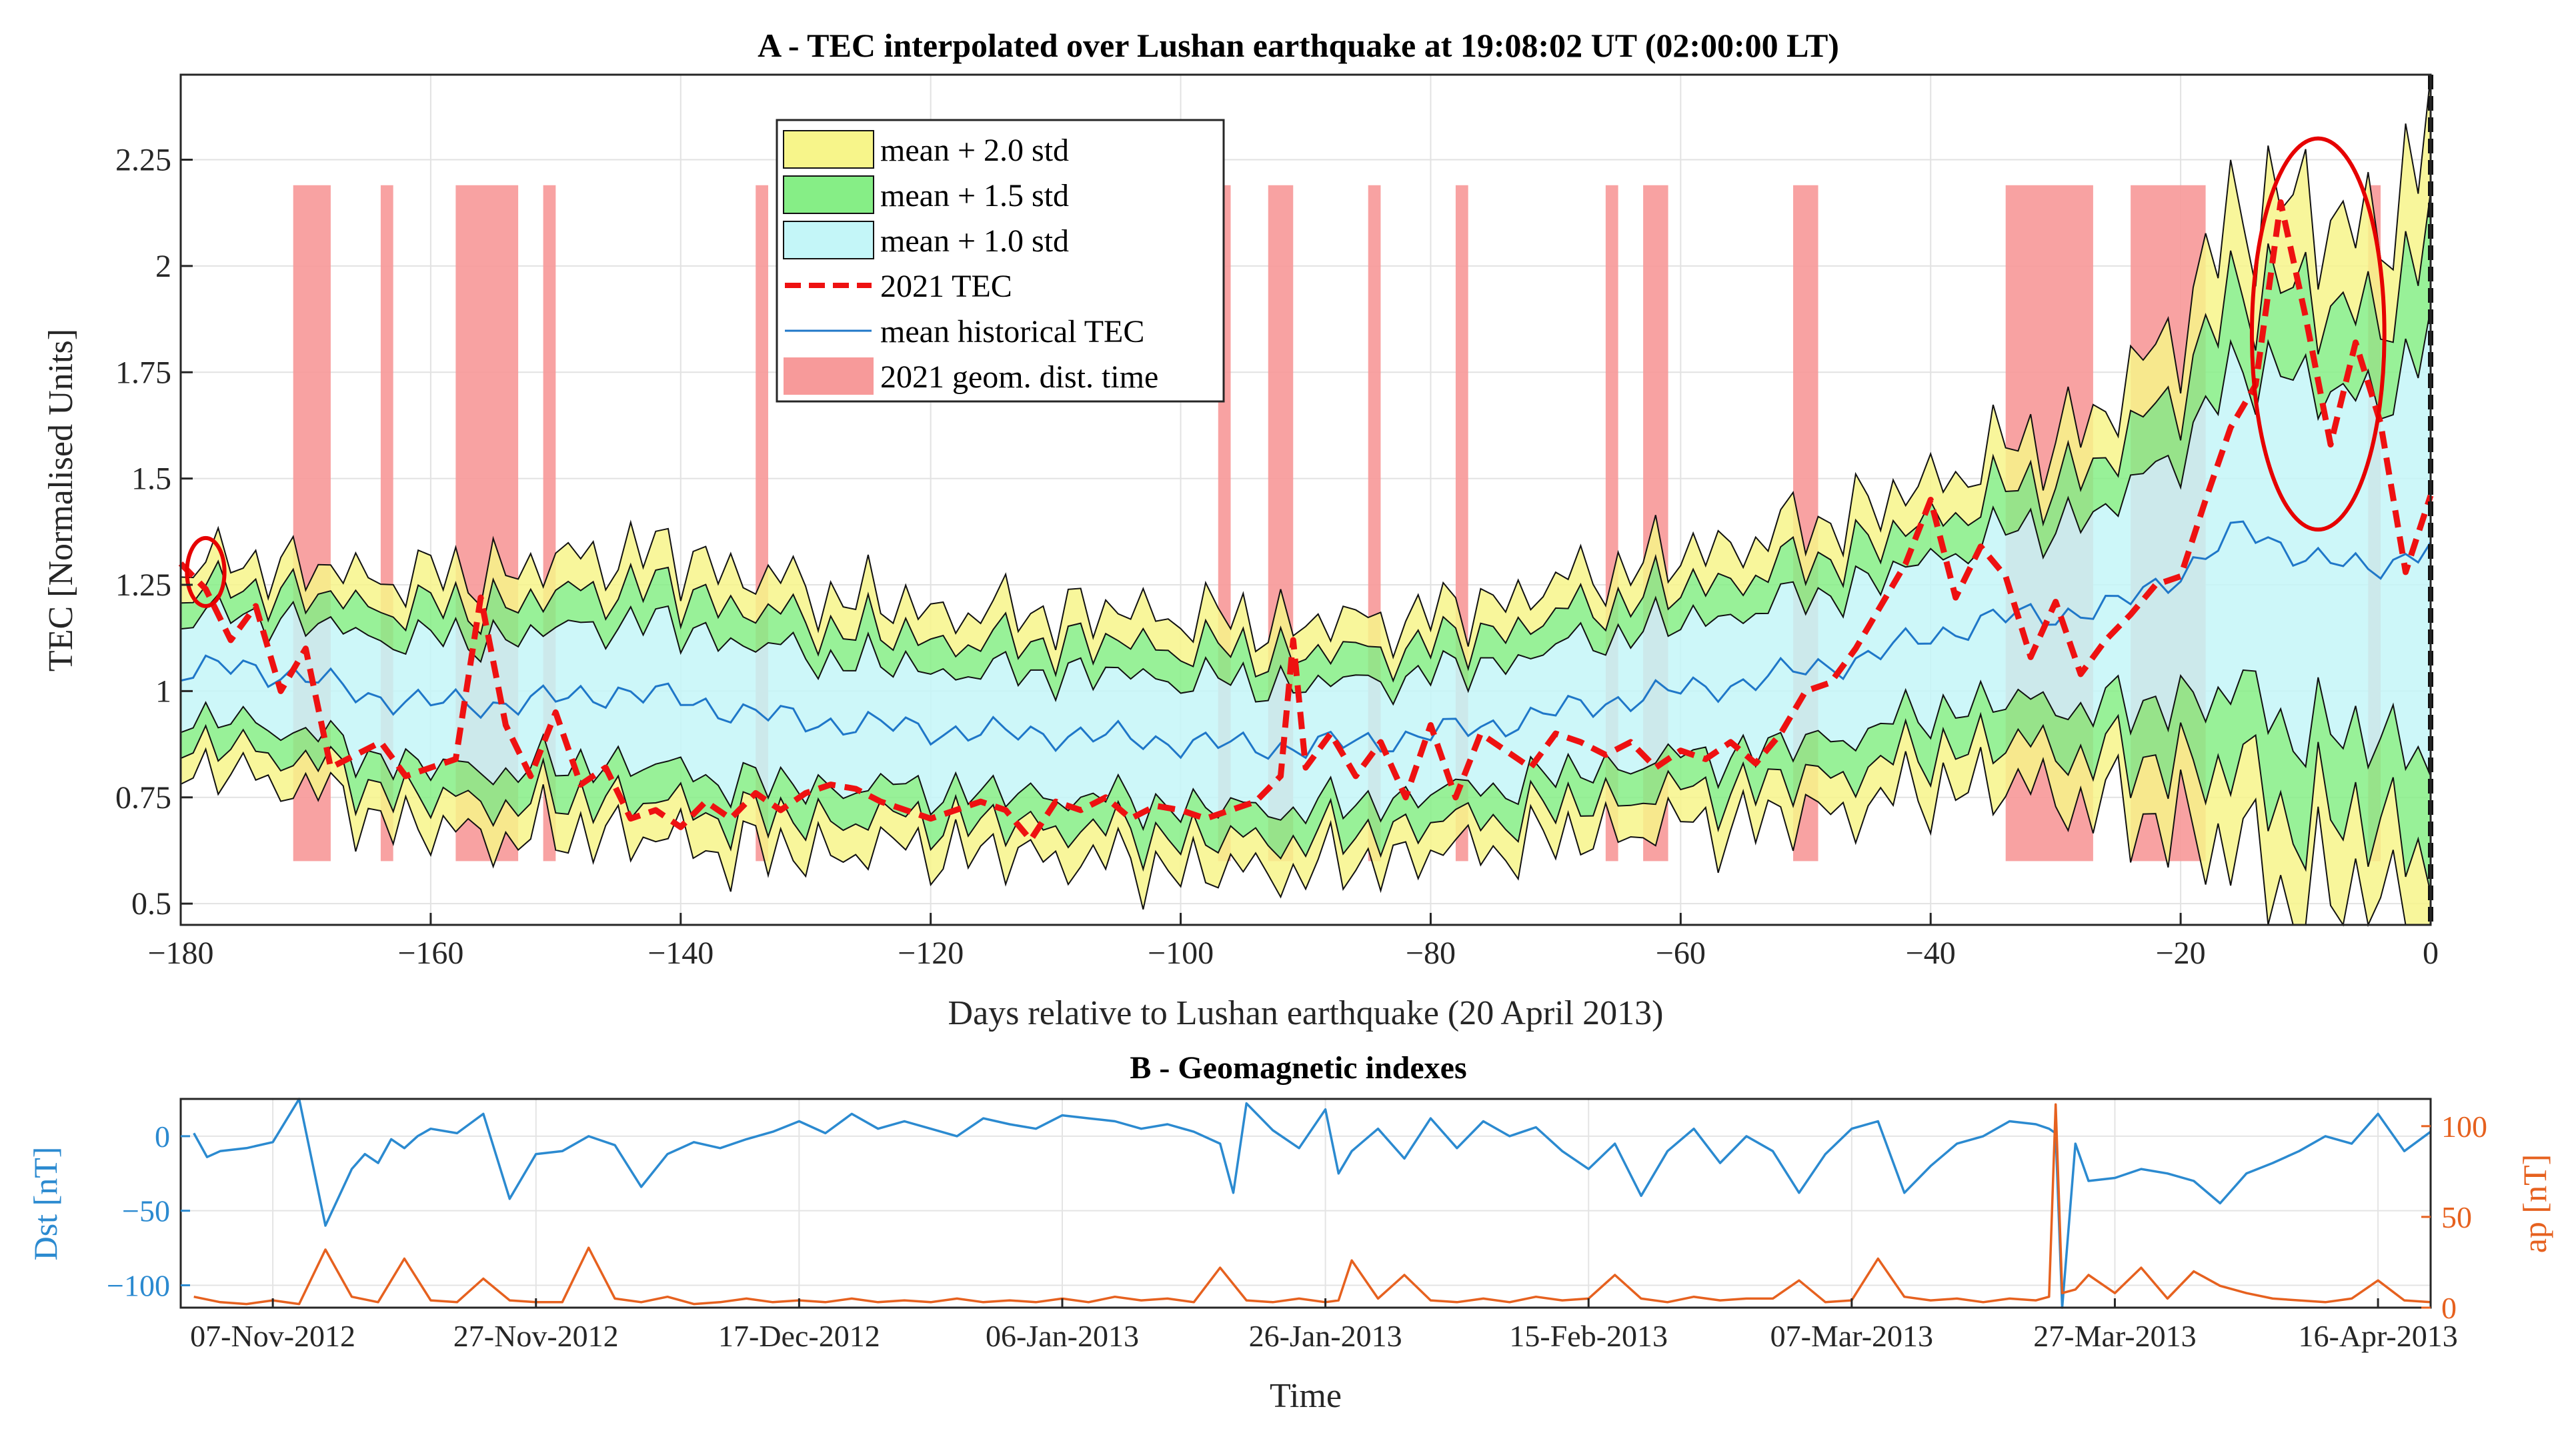  Describe the element at coordinates (1681, 953) in the screenshot. I see `chart-a-x-tick-label: −60` at that location.